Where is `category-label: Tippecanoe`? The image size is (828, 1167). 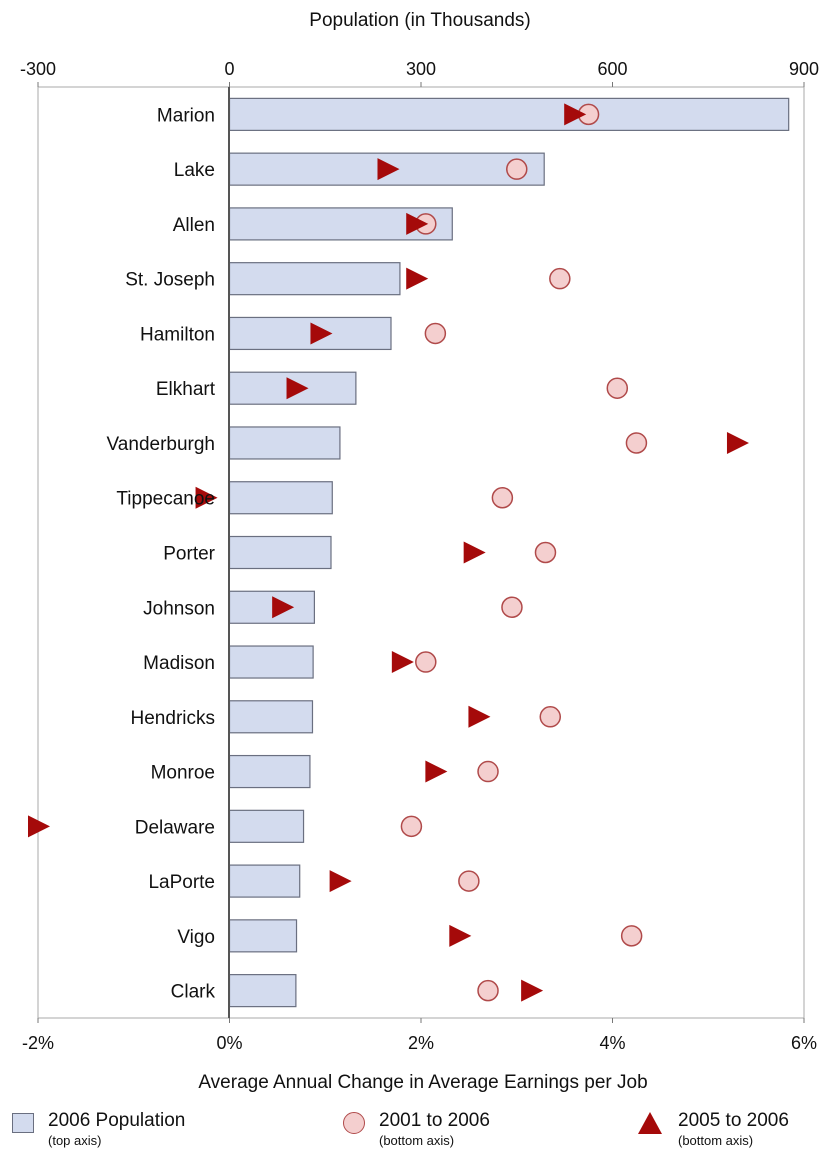
category-label: Tippecanoe is located at coordinates (165, 499).